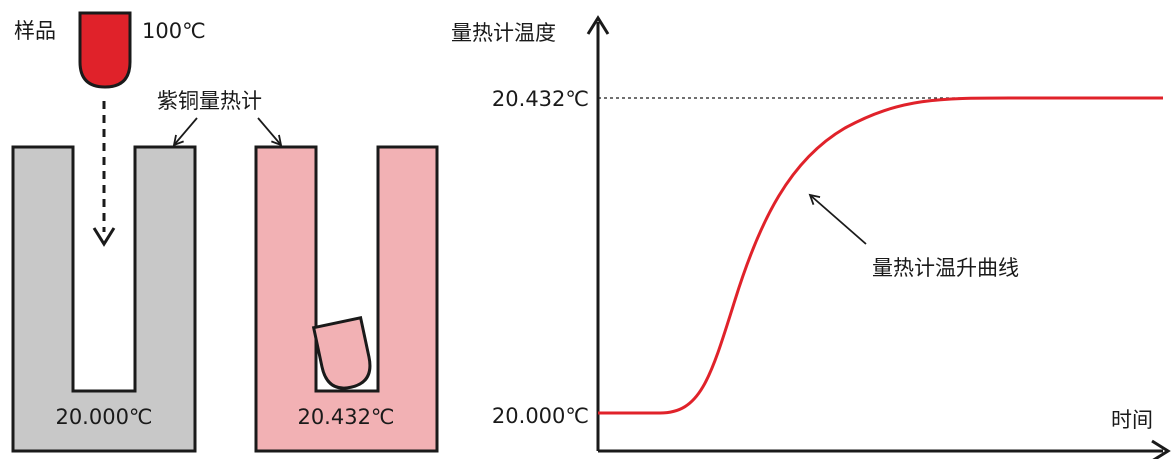 Image resolution: width=1175 pixels, height=459 pixels. Describe the element at coordinates (1132, 420) in the screenshot. I see `x-axis-label: 时间` at that location.